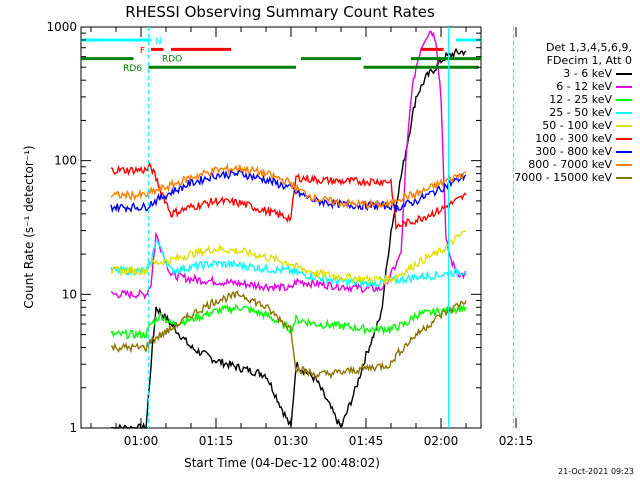  I want to click on state-label: RD6, so click(132, 69).